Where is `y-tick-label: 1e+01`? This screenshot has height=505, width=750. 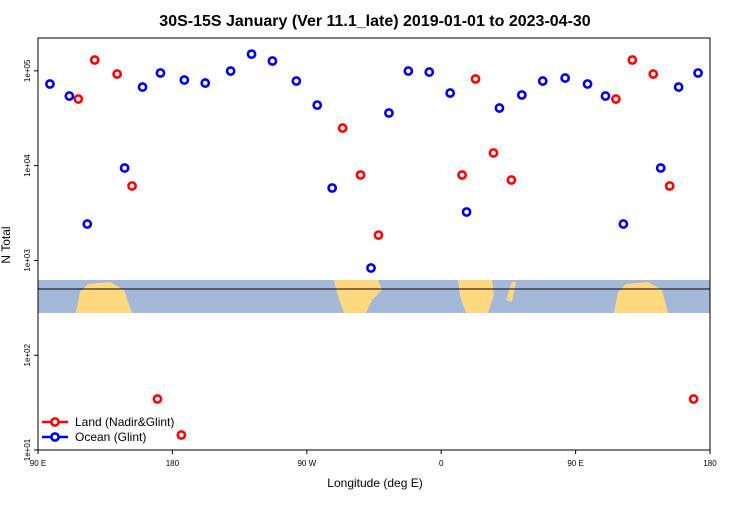 y-tick-label: 1e+01 is located at coordinates (27, 449).